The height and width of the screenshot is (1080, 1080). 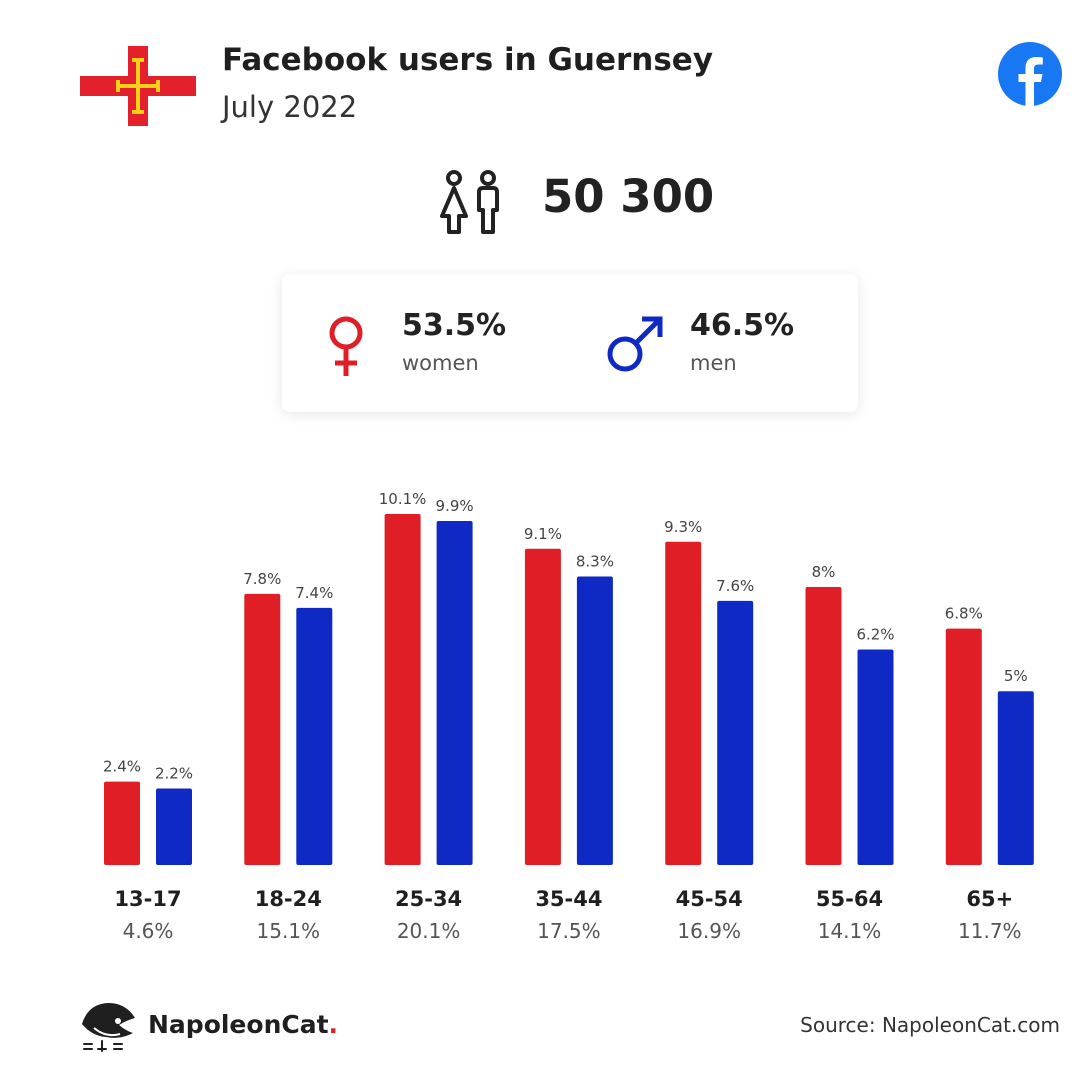 I want to click on data-label-women-55-64: 8%, so click(x=824, y=572).